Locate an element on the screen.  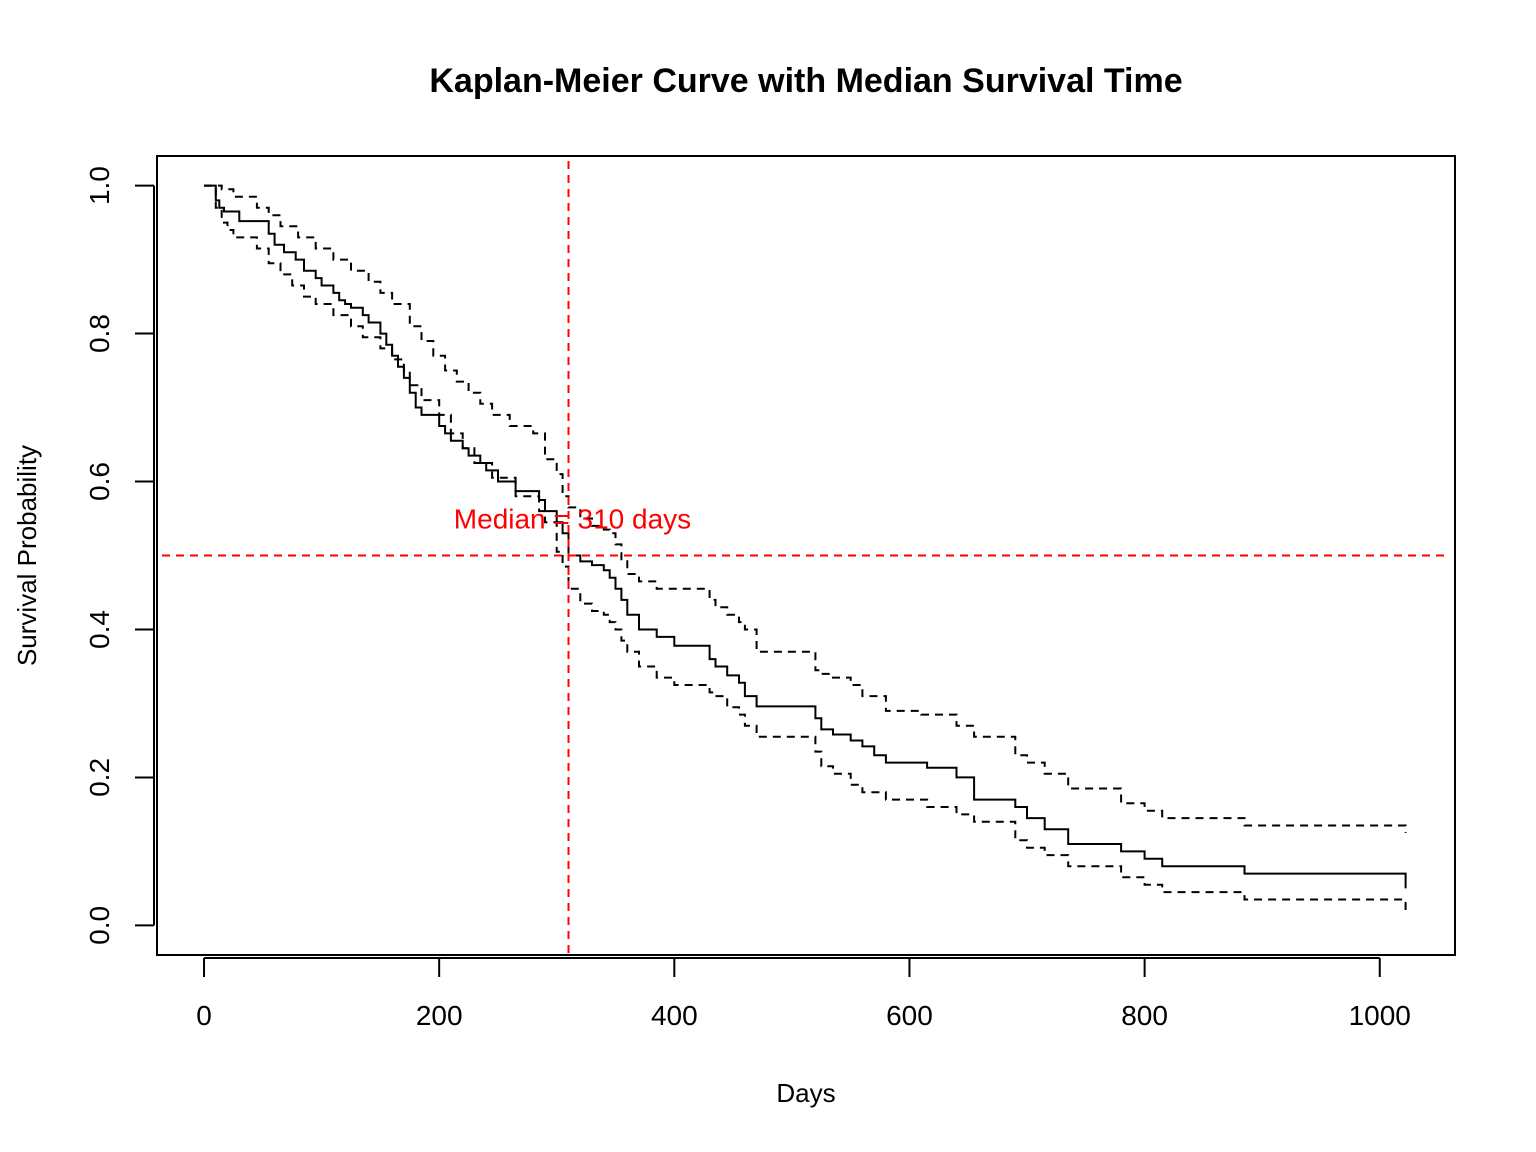
y-tick-label: 0.0 is located at coordinates (99, 925).